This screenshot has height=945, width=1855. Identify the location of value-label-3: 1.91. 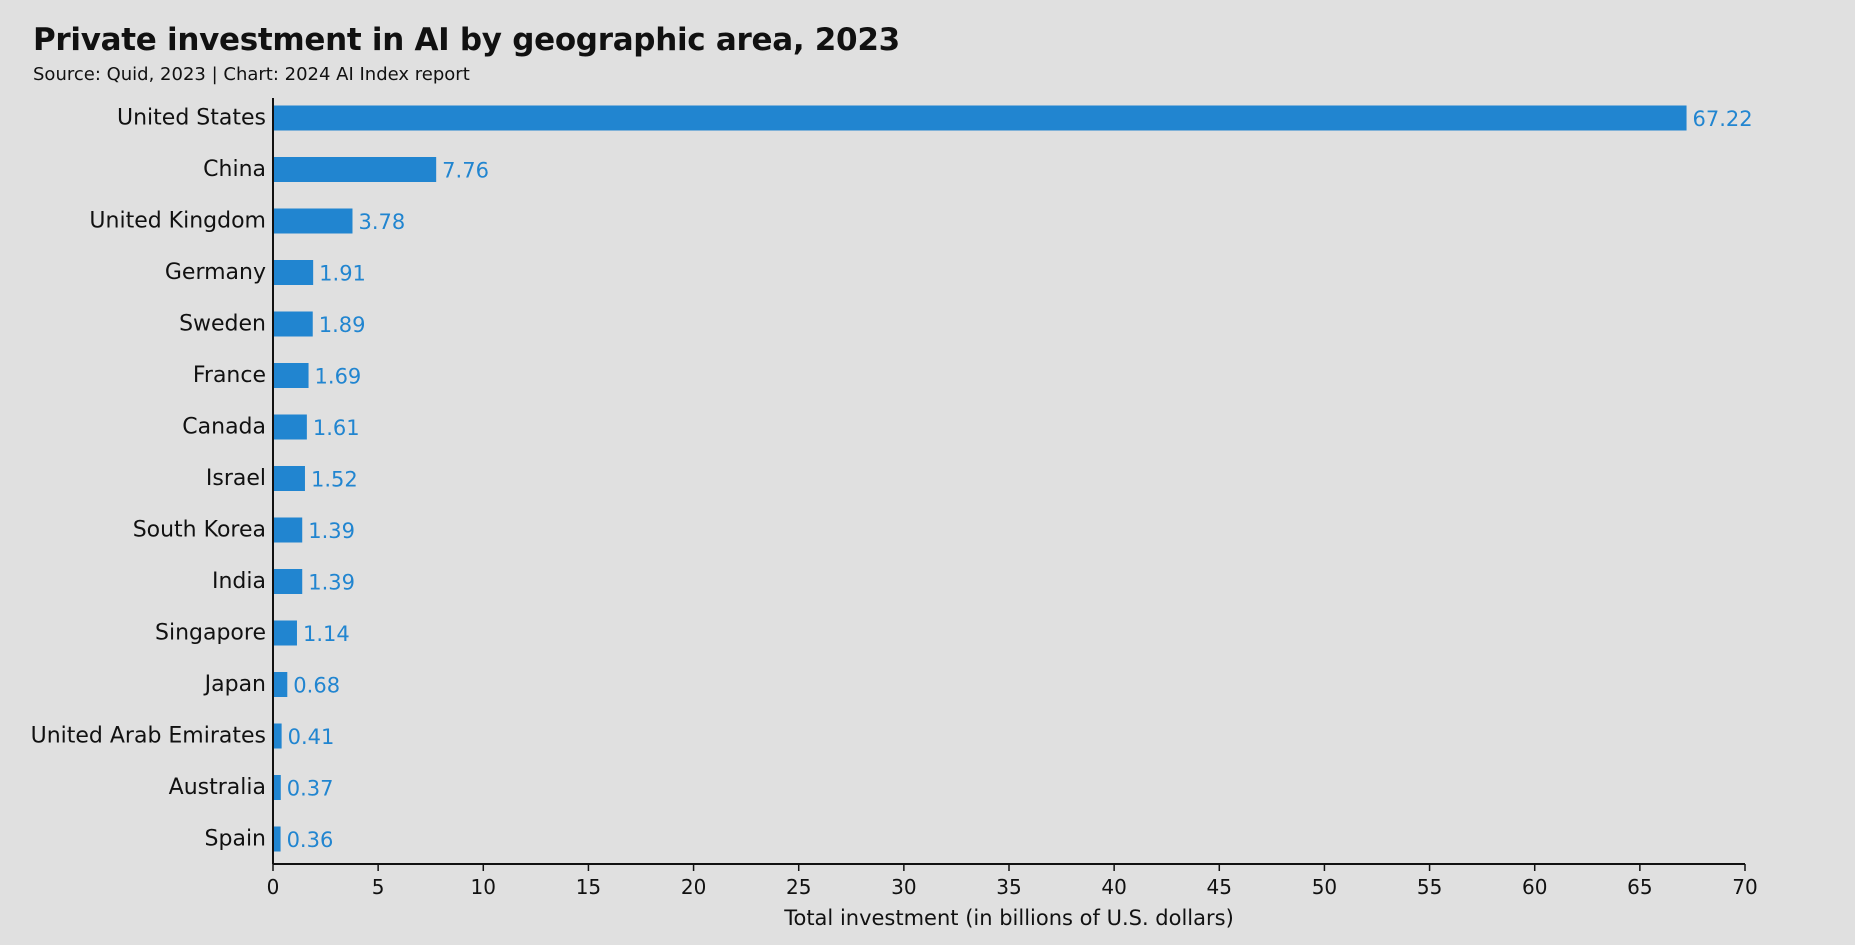
(342, 274).